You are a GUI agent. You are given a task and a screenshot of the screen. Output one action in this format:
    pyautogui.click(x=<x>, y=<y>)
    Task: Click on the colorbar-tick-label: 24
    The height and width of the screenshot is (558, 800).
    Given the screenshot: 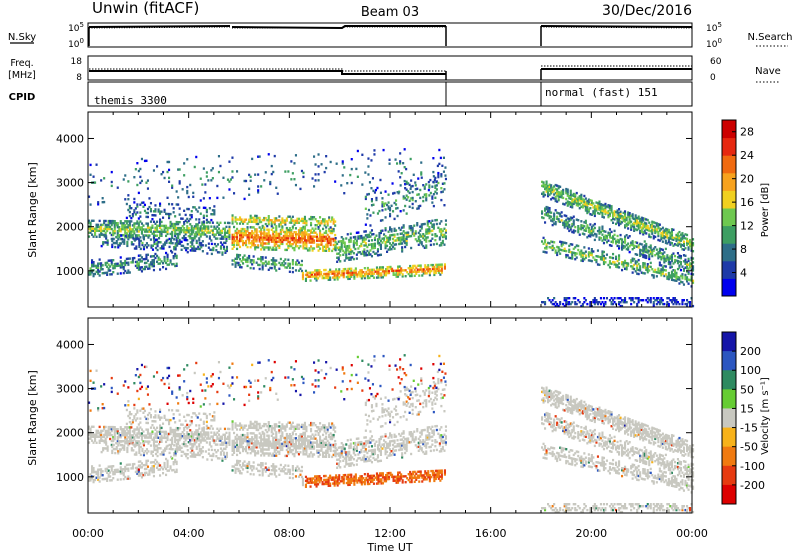 What is the action you would take?
    pyautogui.click(x=747, y=155)
    